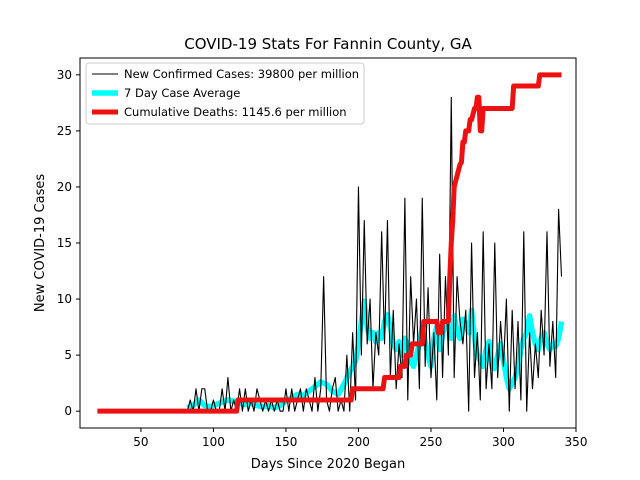 The height and width of the screenshot is (480, 640). I want to click on y-tick-label: 5, so click(68, 355).